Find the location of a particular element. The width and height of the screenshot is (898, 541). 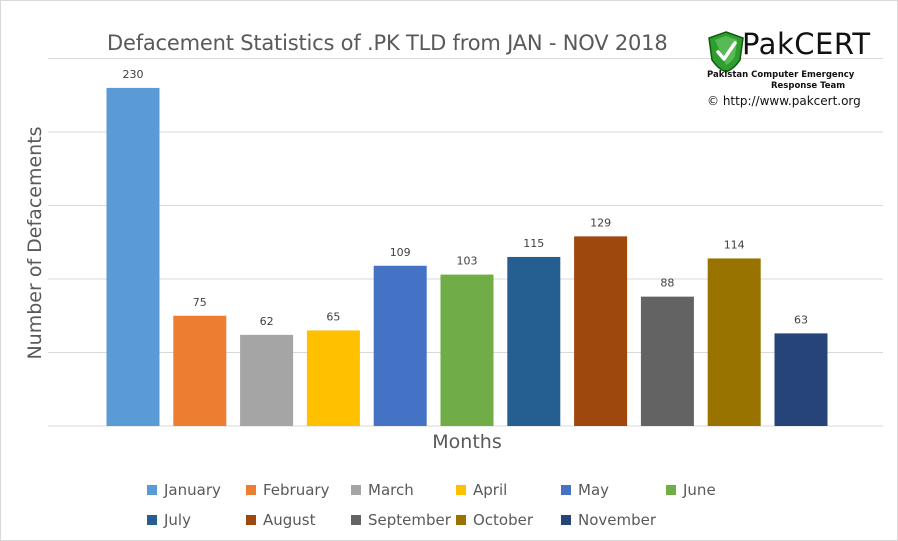

legend-item-january: January is located at coordinates (184, 490).